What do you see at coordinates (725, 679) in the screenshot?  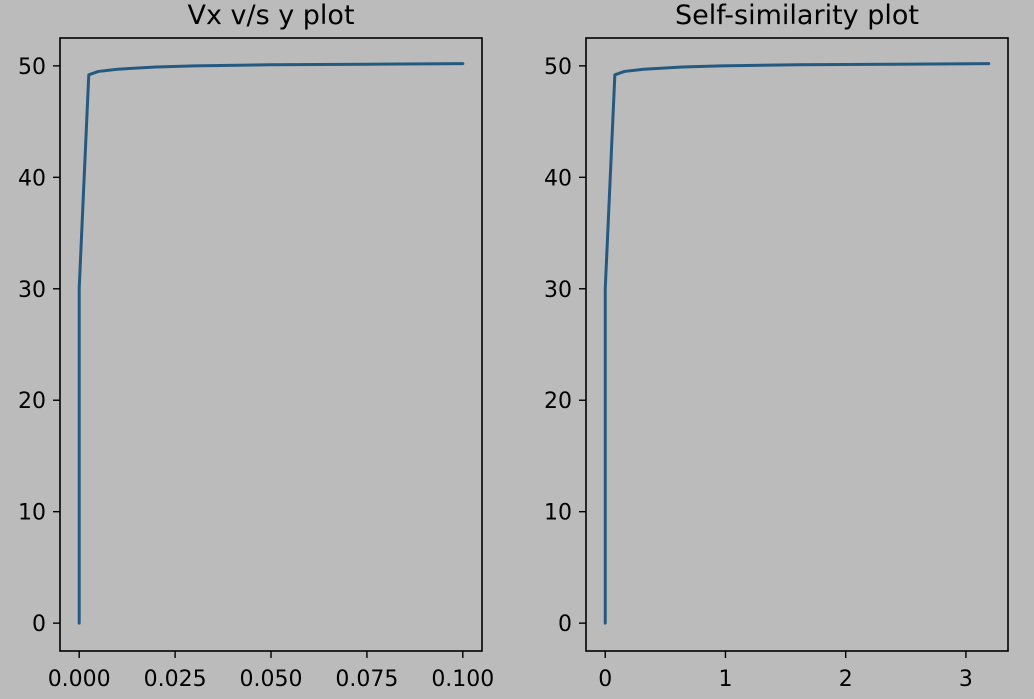 I see `x-tick-label: 1` at bounding box center [725, 679].